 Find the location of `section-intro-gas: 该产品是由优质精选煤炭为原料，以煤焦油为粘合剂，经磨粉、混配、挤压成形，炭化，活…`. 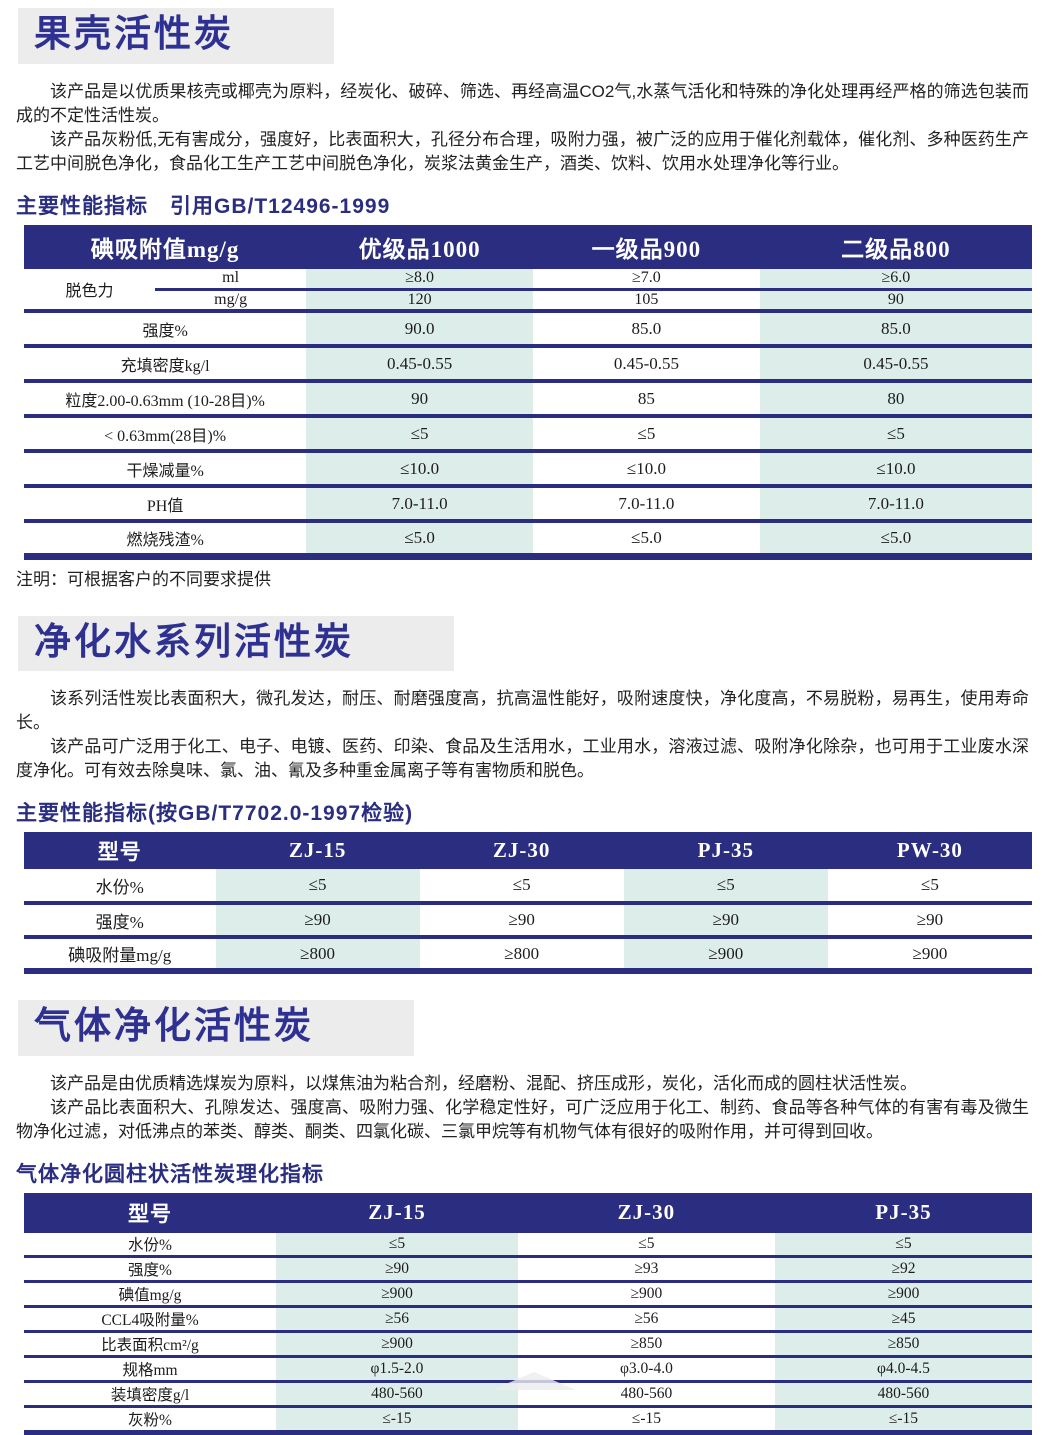

section-intro-gas: 该产品是由优质精选煤炭为原料，以煤焦油为粘合剂，经磨粉、混配、挤压成形，炭化，活… is located at coordinates (522, 1108).